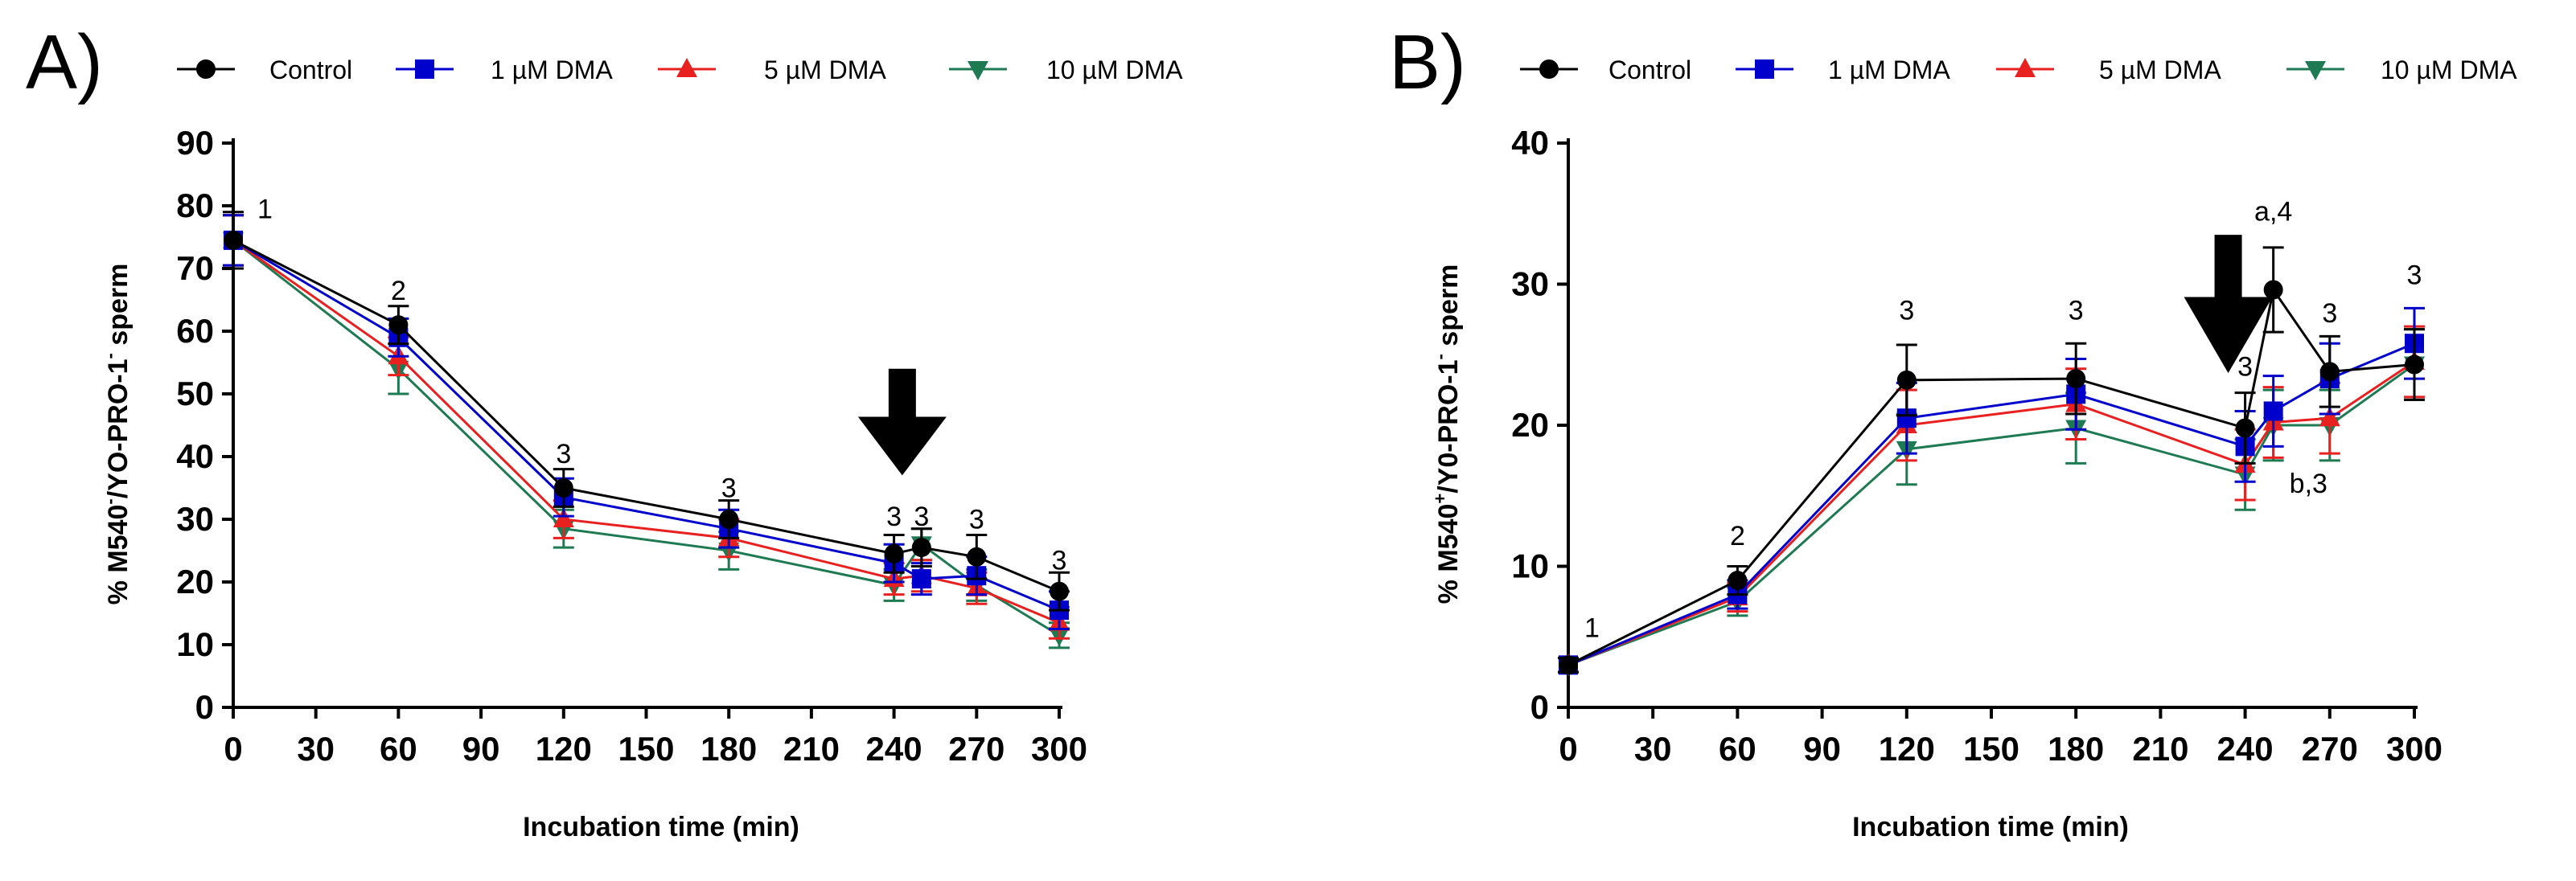 Image resolution: width=2576 pixels, height=881 pixels. What do you see at coordinates (686, 67) in the screenshot?
I see `legend-marker-5um-a` at bounding box center [686, 67].